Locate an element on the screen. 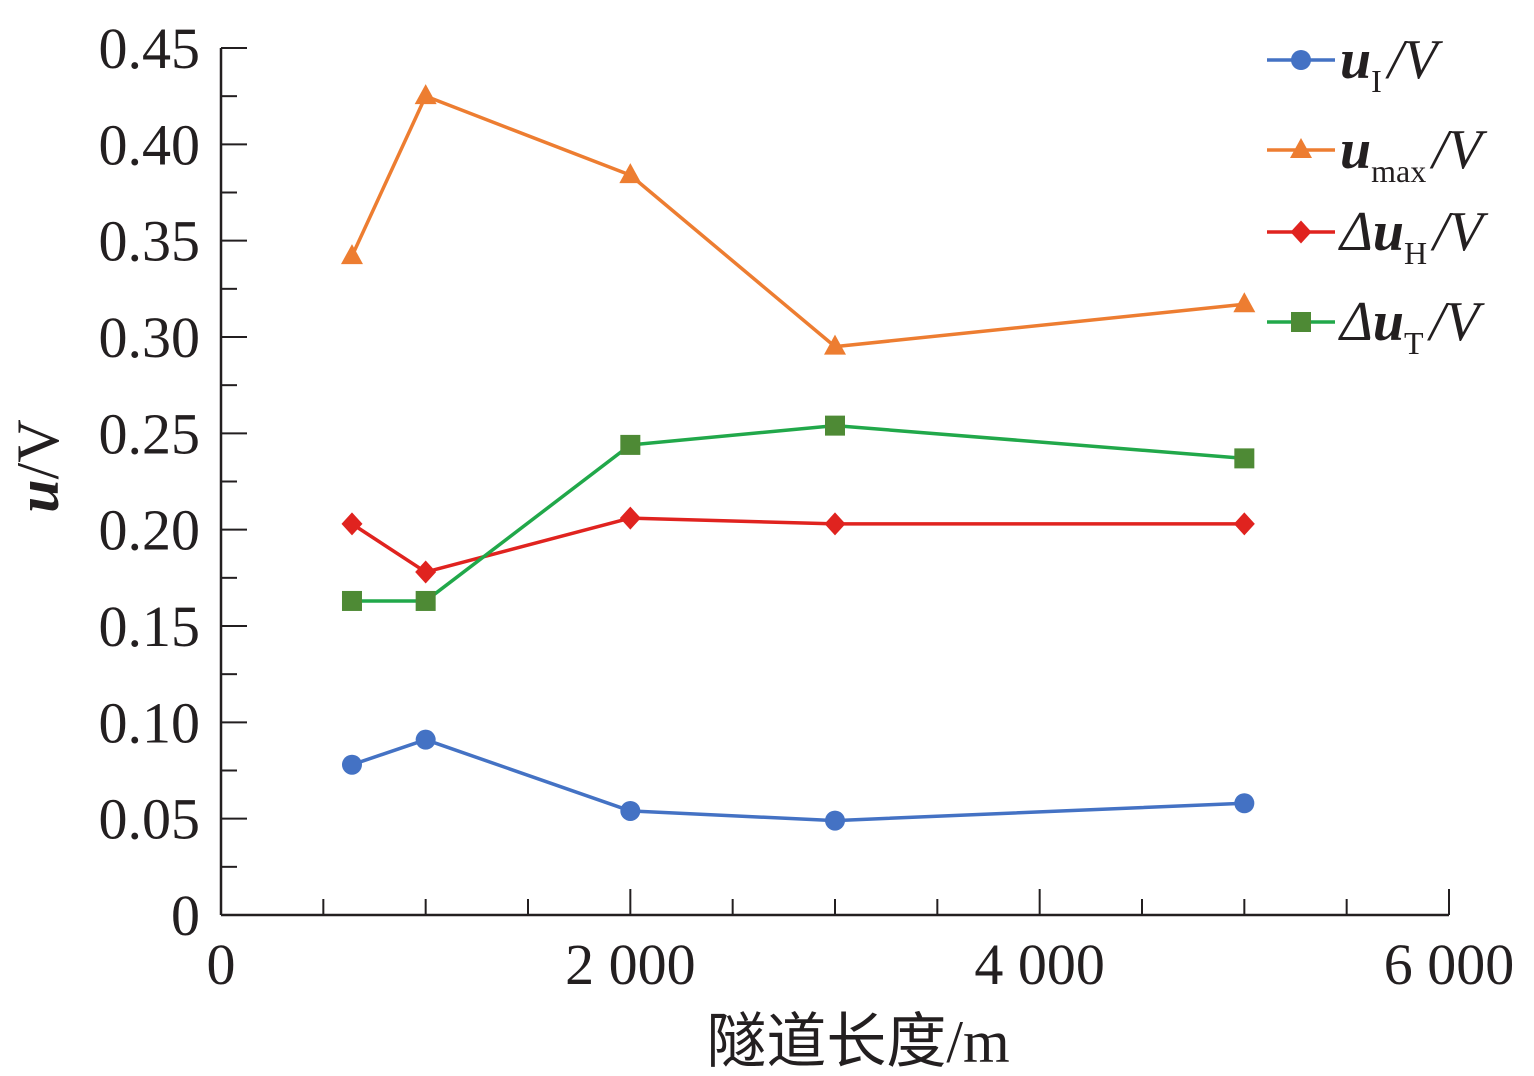 The image size is (1534, 1076). series-diamond is located at coordinates (798, 545).